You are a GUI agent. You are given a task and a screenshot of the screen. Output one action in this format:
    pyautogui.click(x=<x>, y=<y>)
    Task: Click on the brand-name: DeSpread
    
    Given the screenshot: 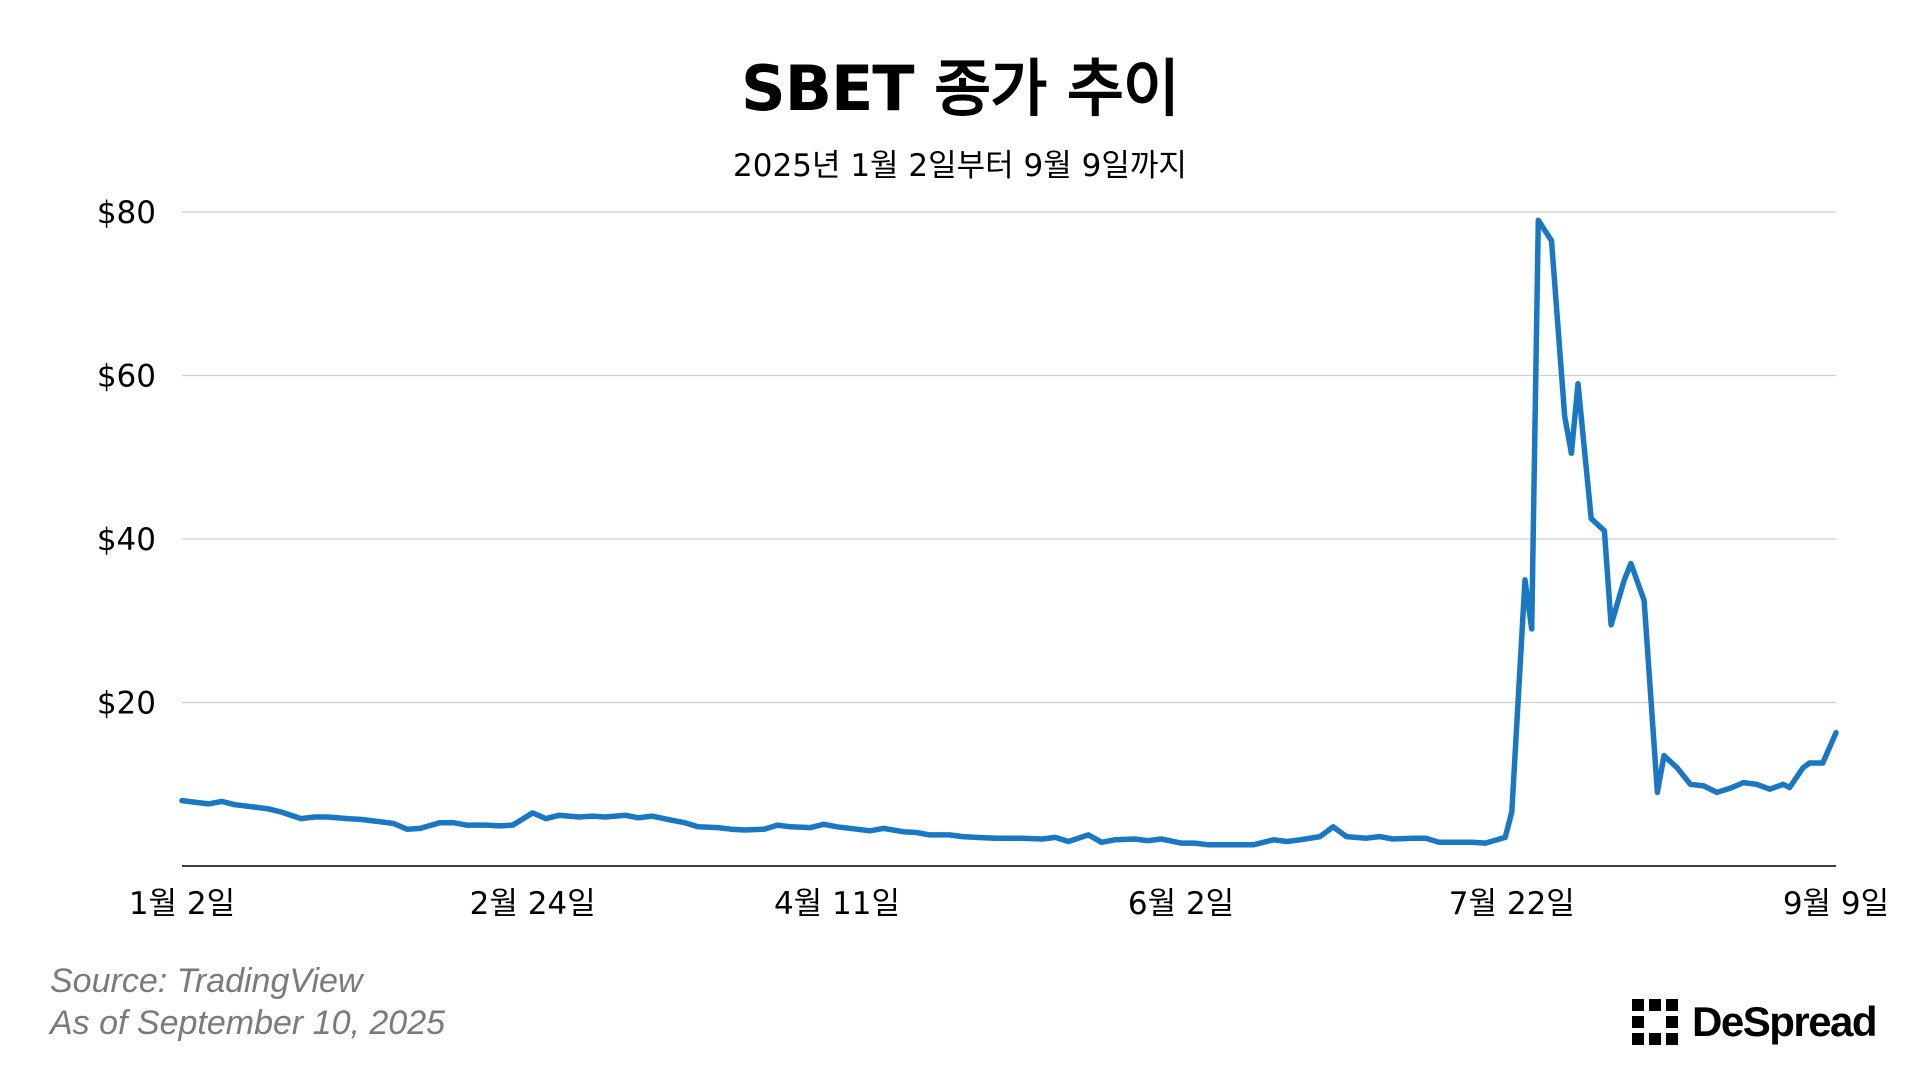 What is the action you would take?
    pyautogui.click(x=1785, y=1021)
    